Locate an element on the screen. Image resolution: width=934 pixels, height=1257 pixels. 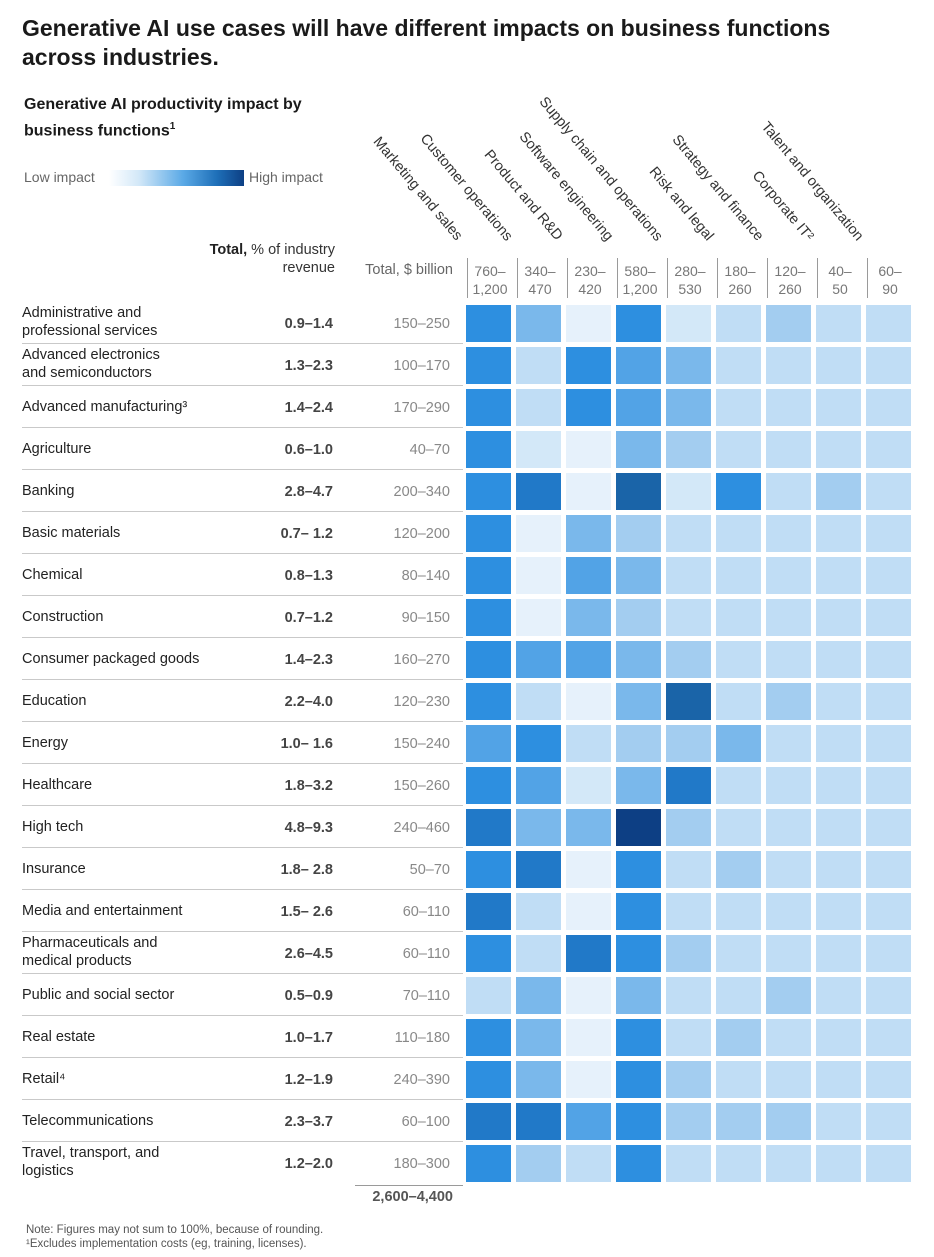
industry-label: Advanced manufacturing³ is located at coordinates (105, 407).